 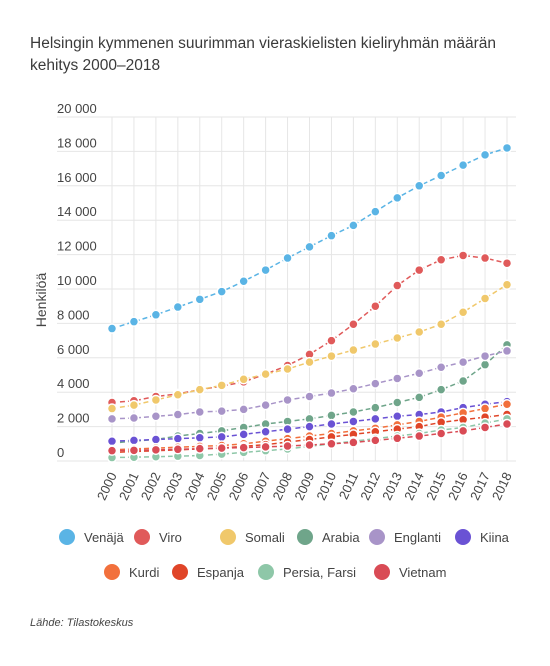 What do you see at coordinates (129, 486) in the screenshot?
I see `x-tick-label: 2001` at bounding box center [129, 486].